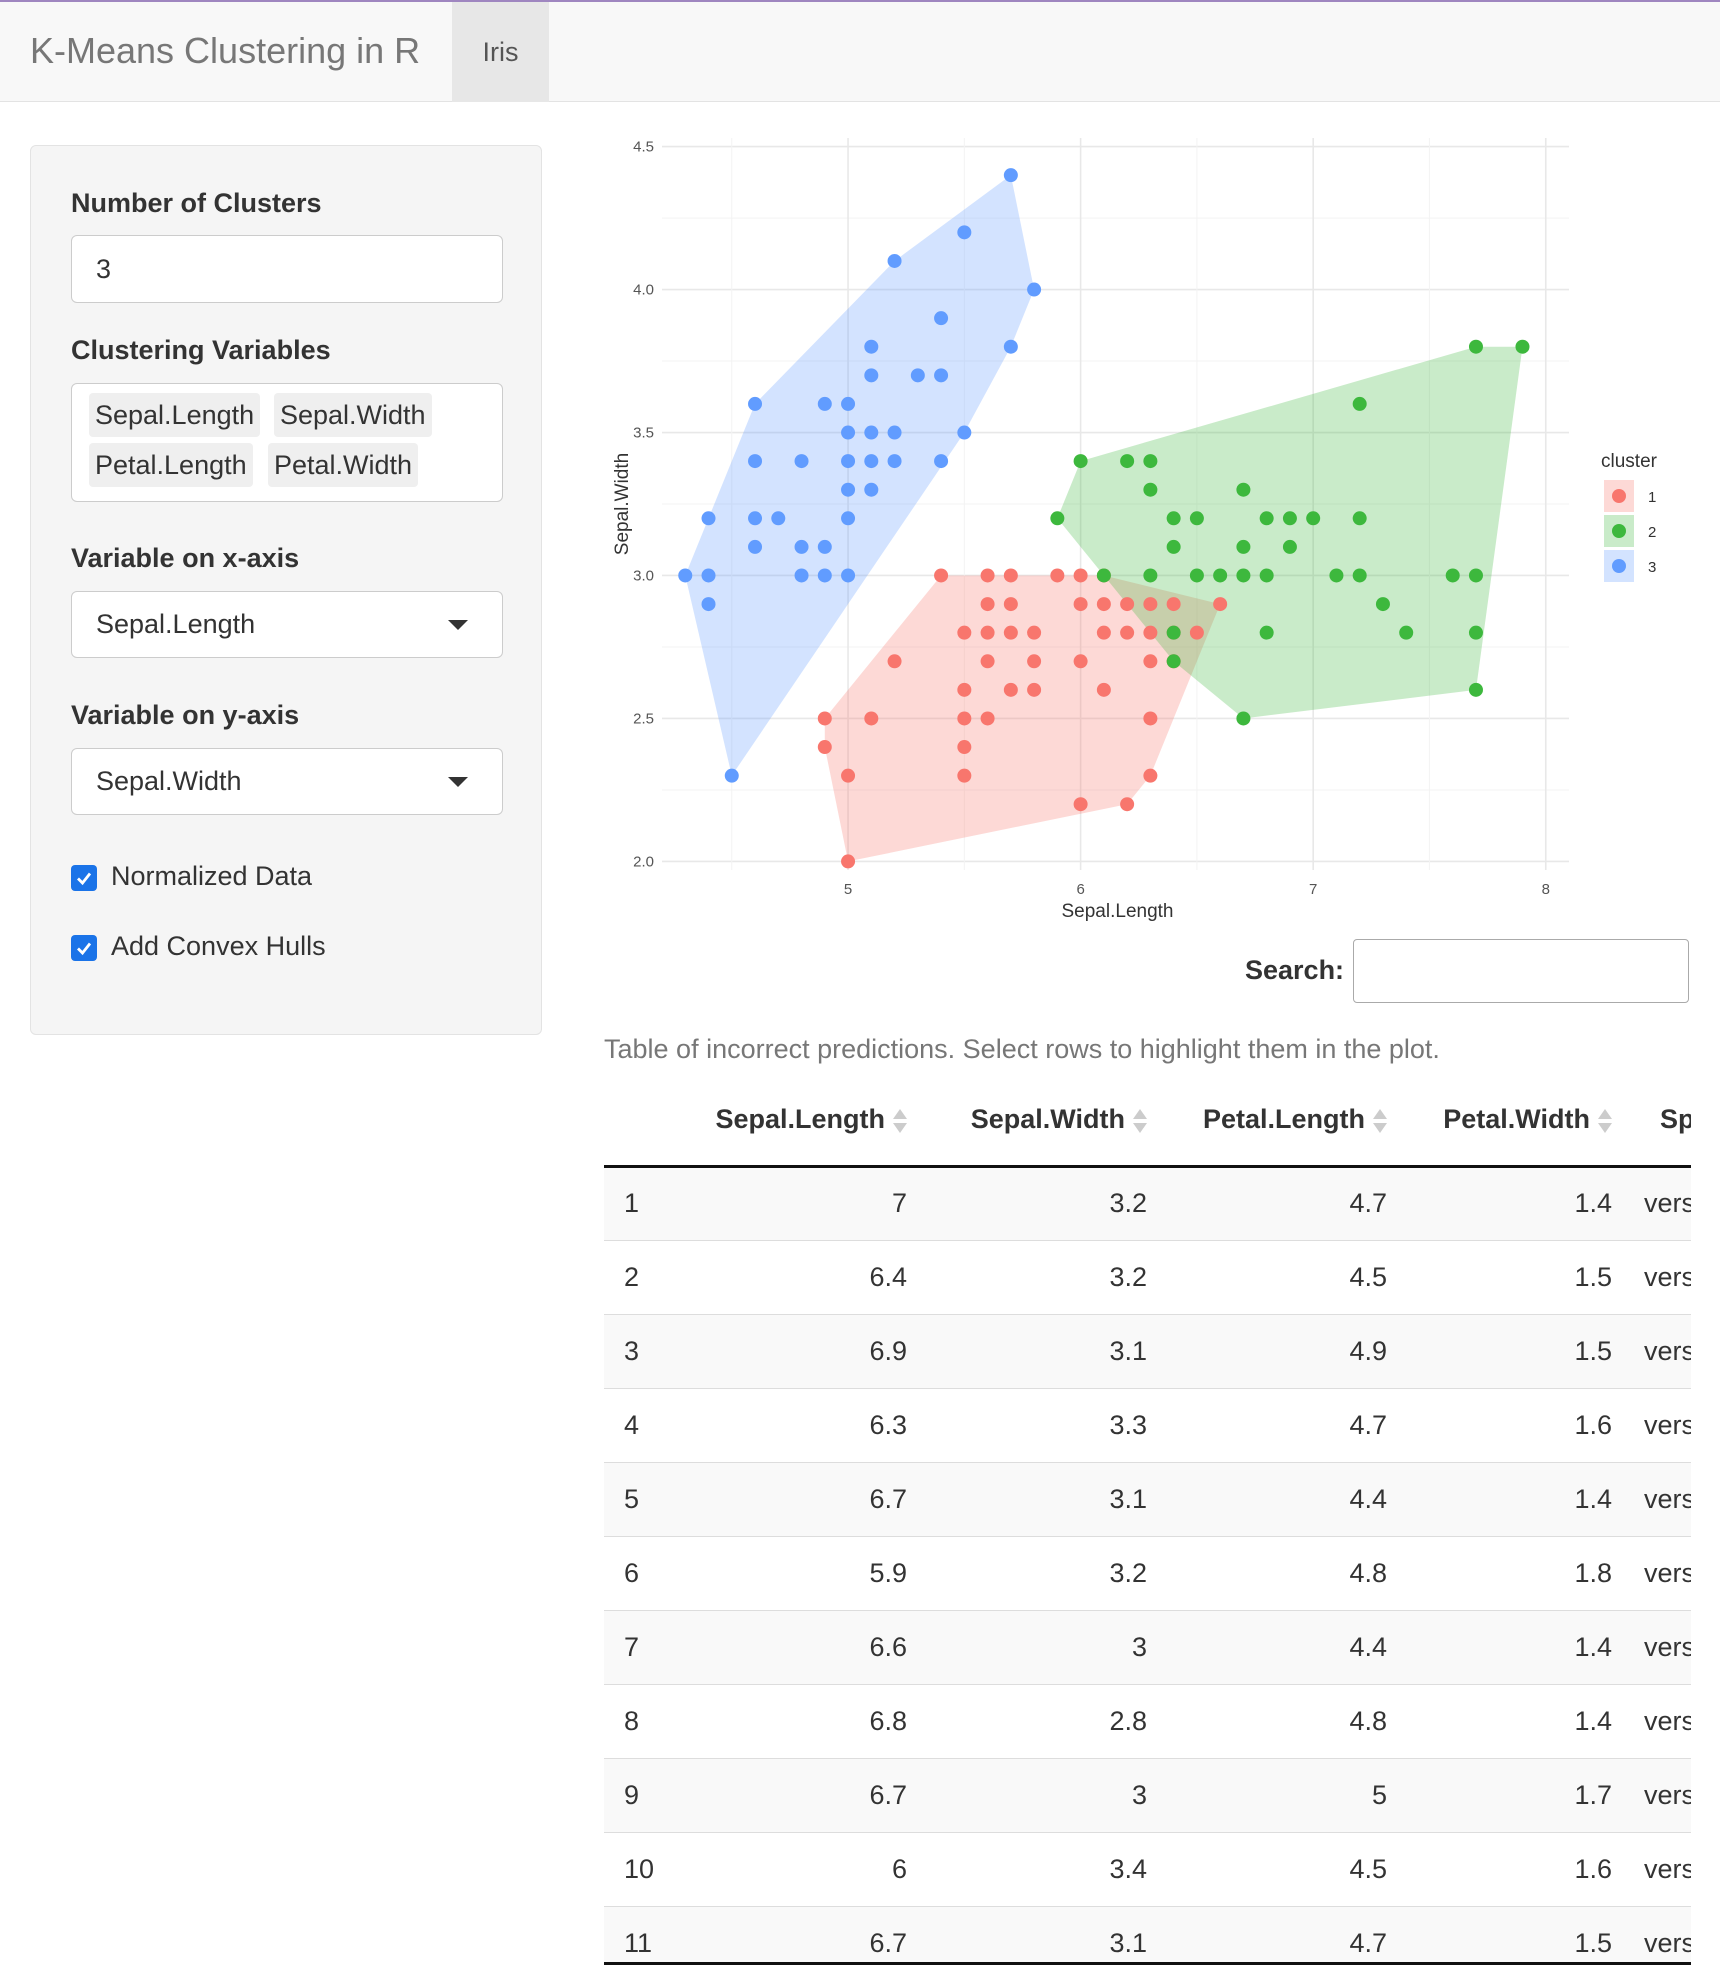  I want to click on table-cell: 1.5, so click(1499, 1351).